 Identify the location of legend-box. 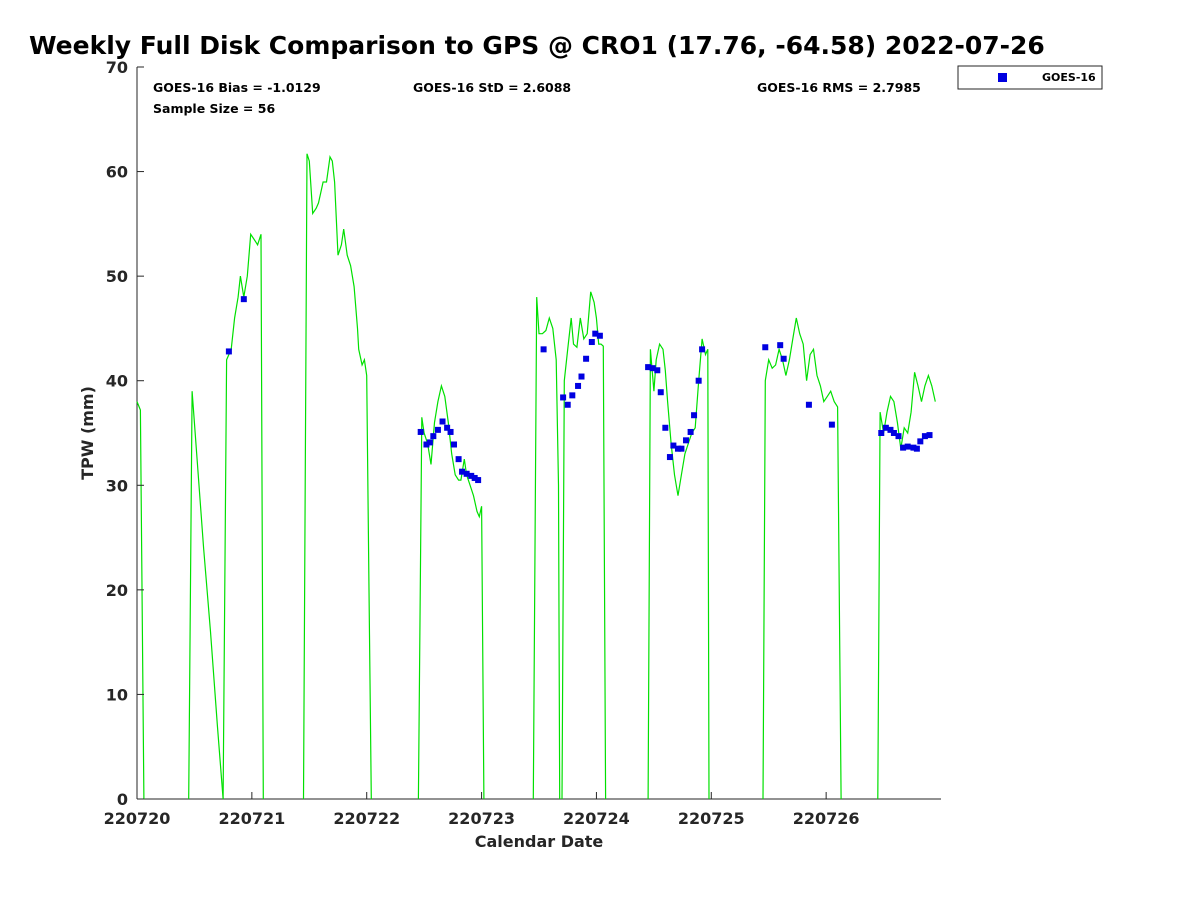
(1030, 77).